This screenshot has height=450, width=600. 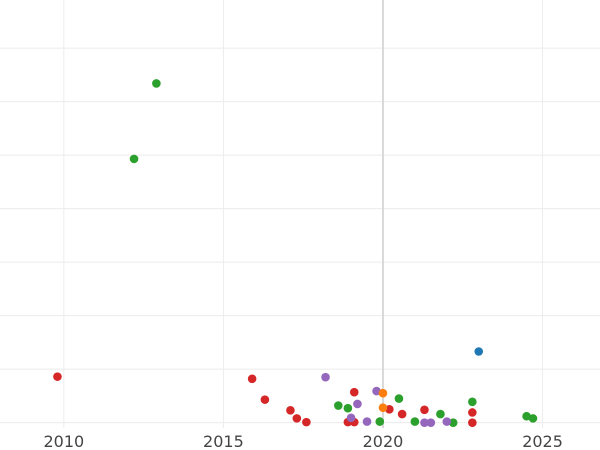 What do you see at coordinates (302, 441) in the screenshot?
I see `x-axis-tick-labels: 2010 2015 2020 2025` at bounding box center [302, 441].